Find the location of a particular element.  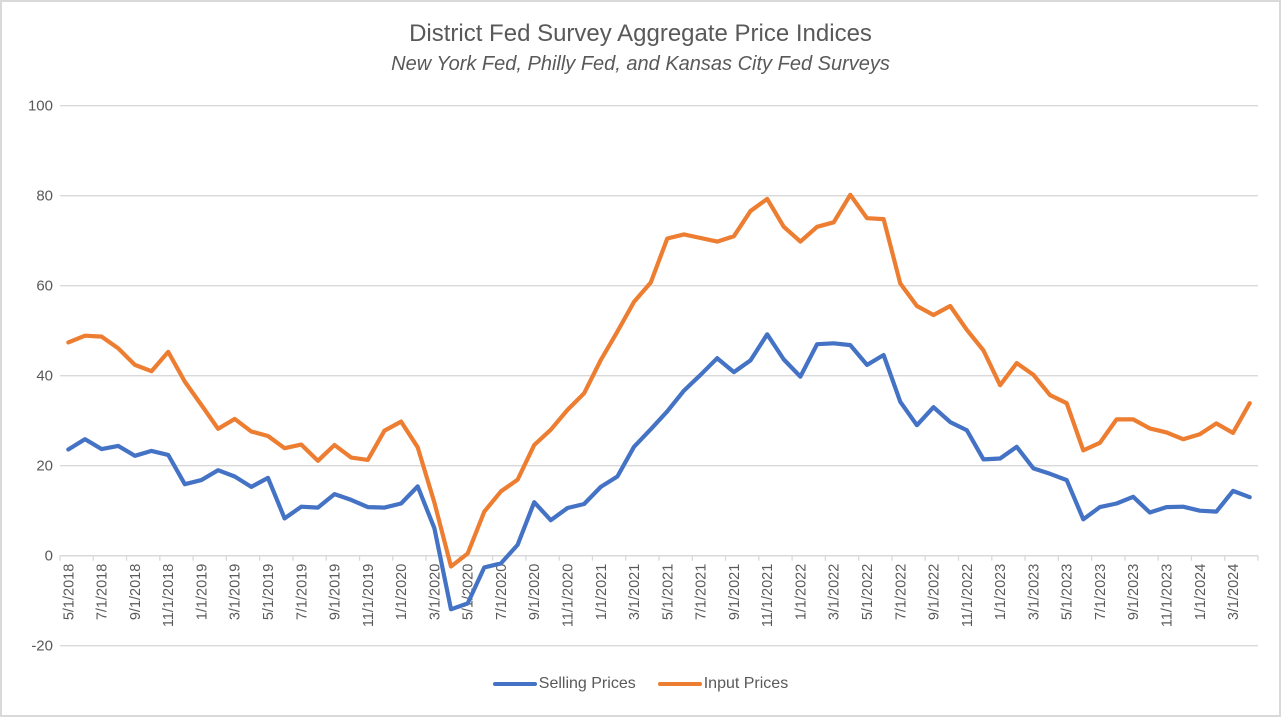

x-tick-label: 5/1/2023 is located at coordinates (1068, 592).